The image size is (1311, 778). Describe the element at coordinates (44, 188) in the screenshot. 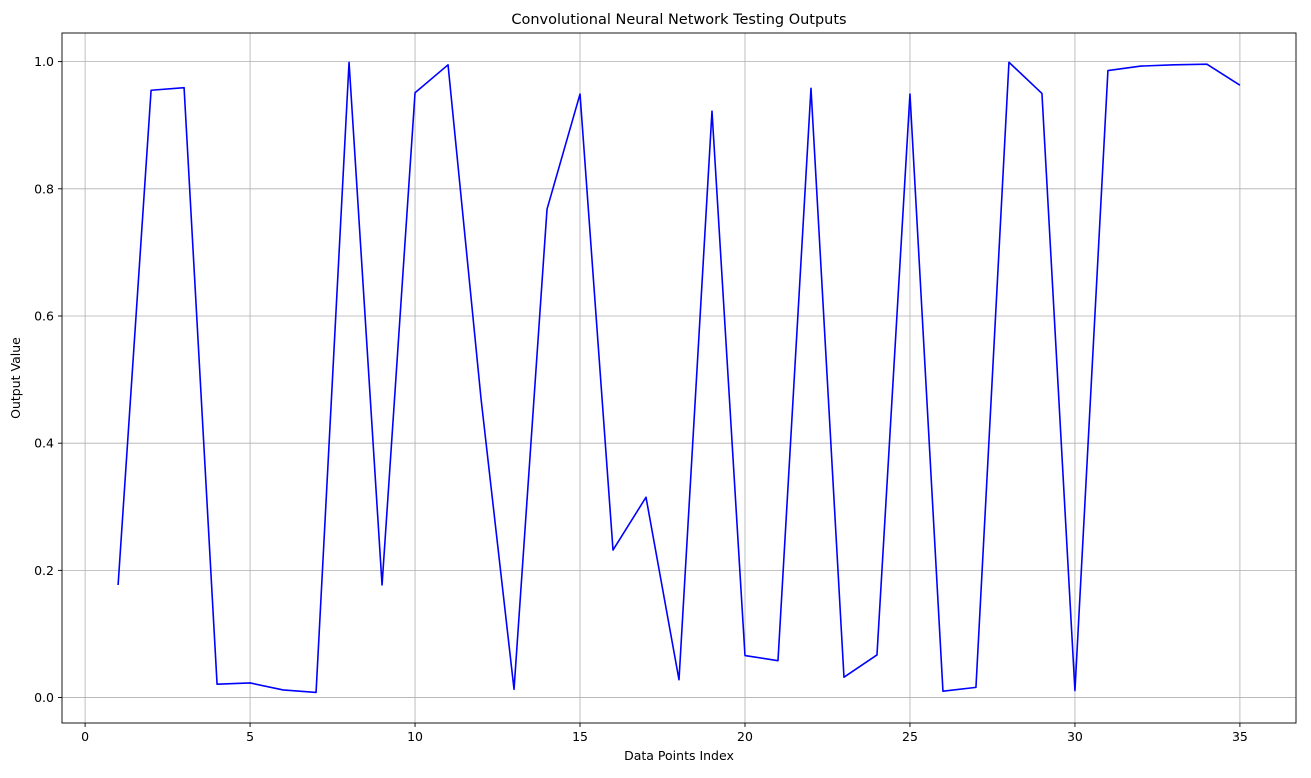

I see `y-tick-label: 0.8` at that location.